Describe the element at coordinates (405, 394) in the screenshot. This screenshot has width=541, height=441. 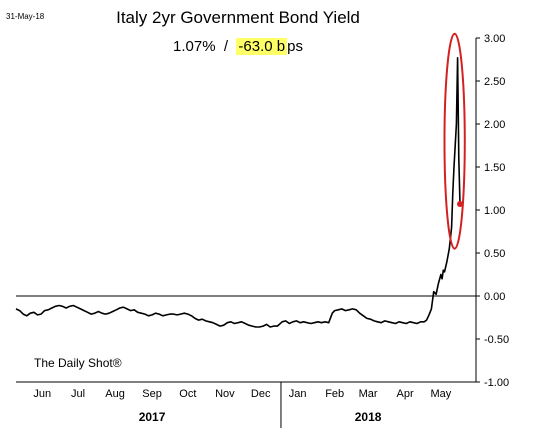
I see `x-tick-label: Apr` at that location.